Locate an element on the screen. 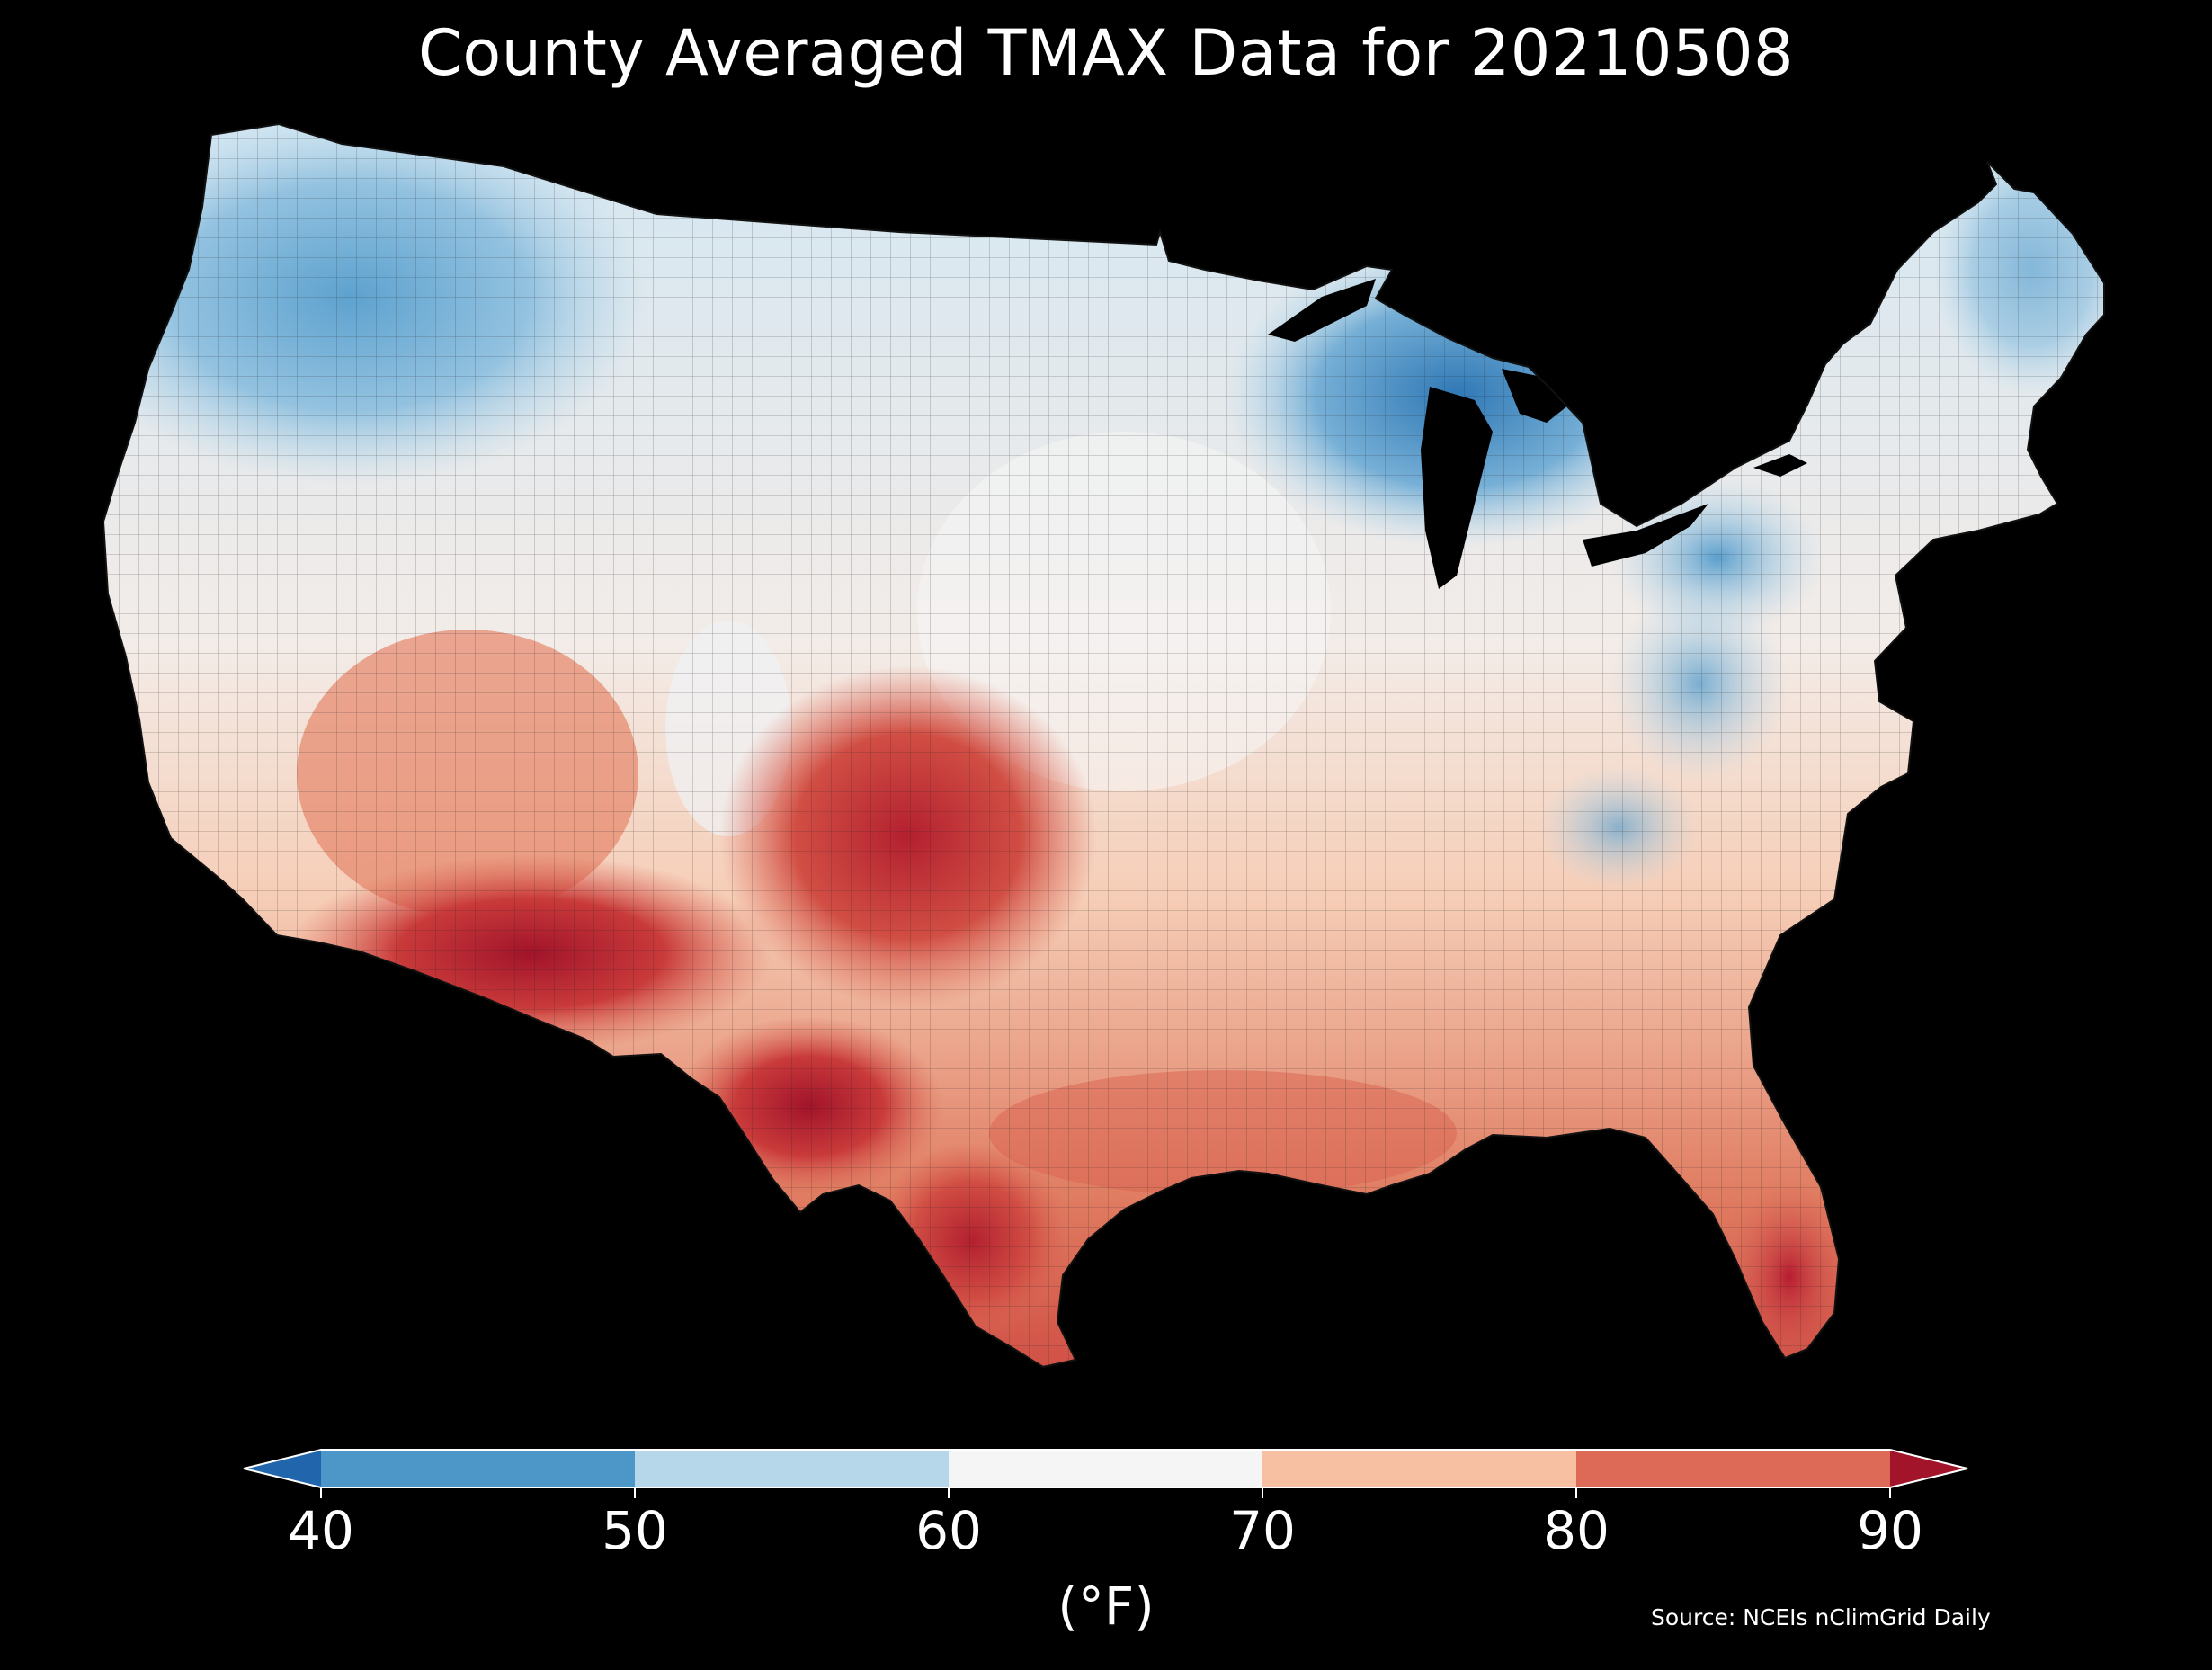 This screenshot has height=1670, width=2212. colorbar-tick-label: 60 is located at coordinates (948, 1530).